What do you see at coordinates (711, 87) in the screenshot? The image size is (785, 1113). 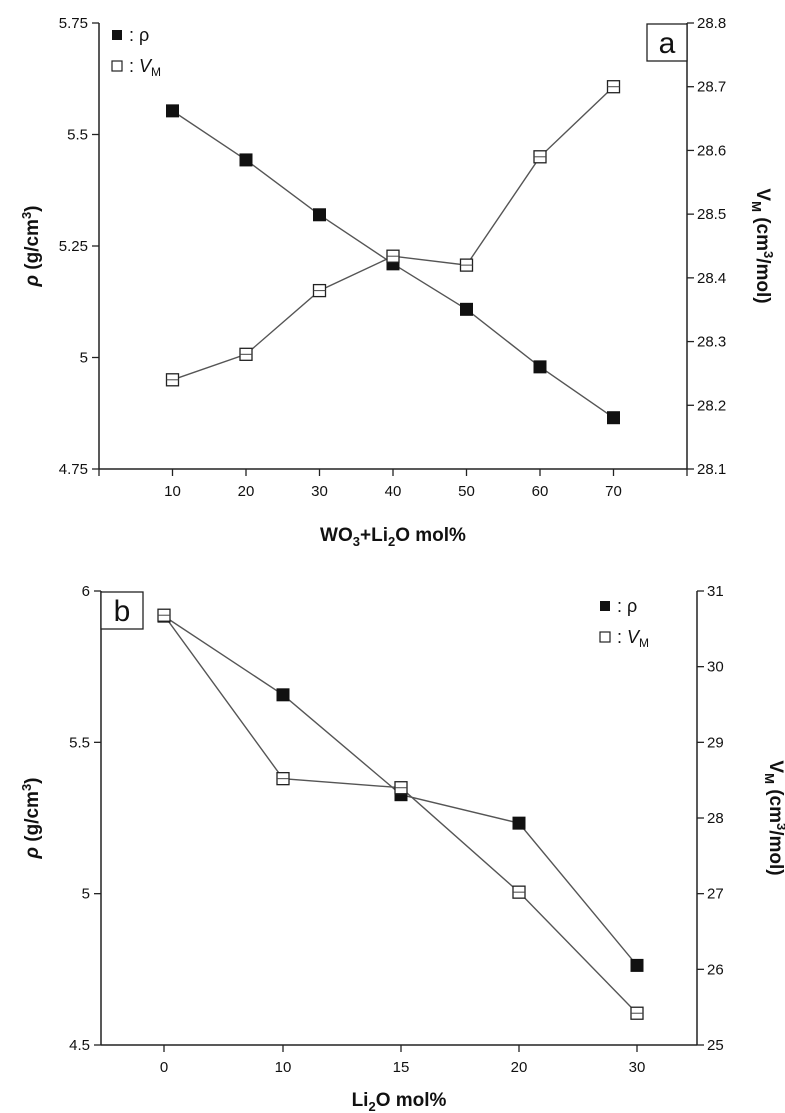 I see `right-tick-label: 28.7` at bounding box center [711, 87].